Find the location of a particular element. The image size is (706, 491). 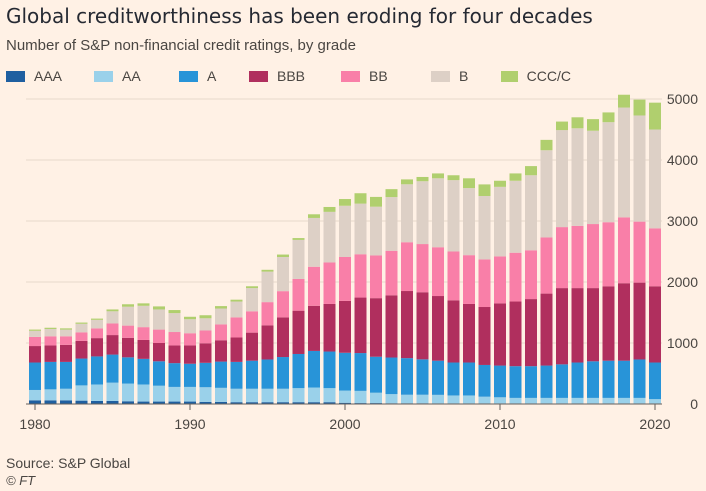

legend-label: A is located at coordinates (212, 76).